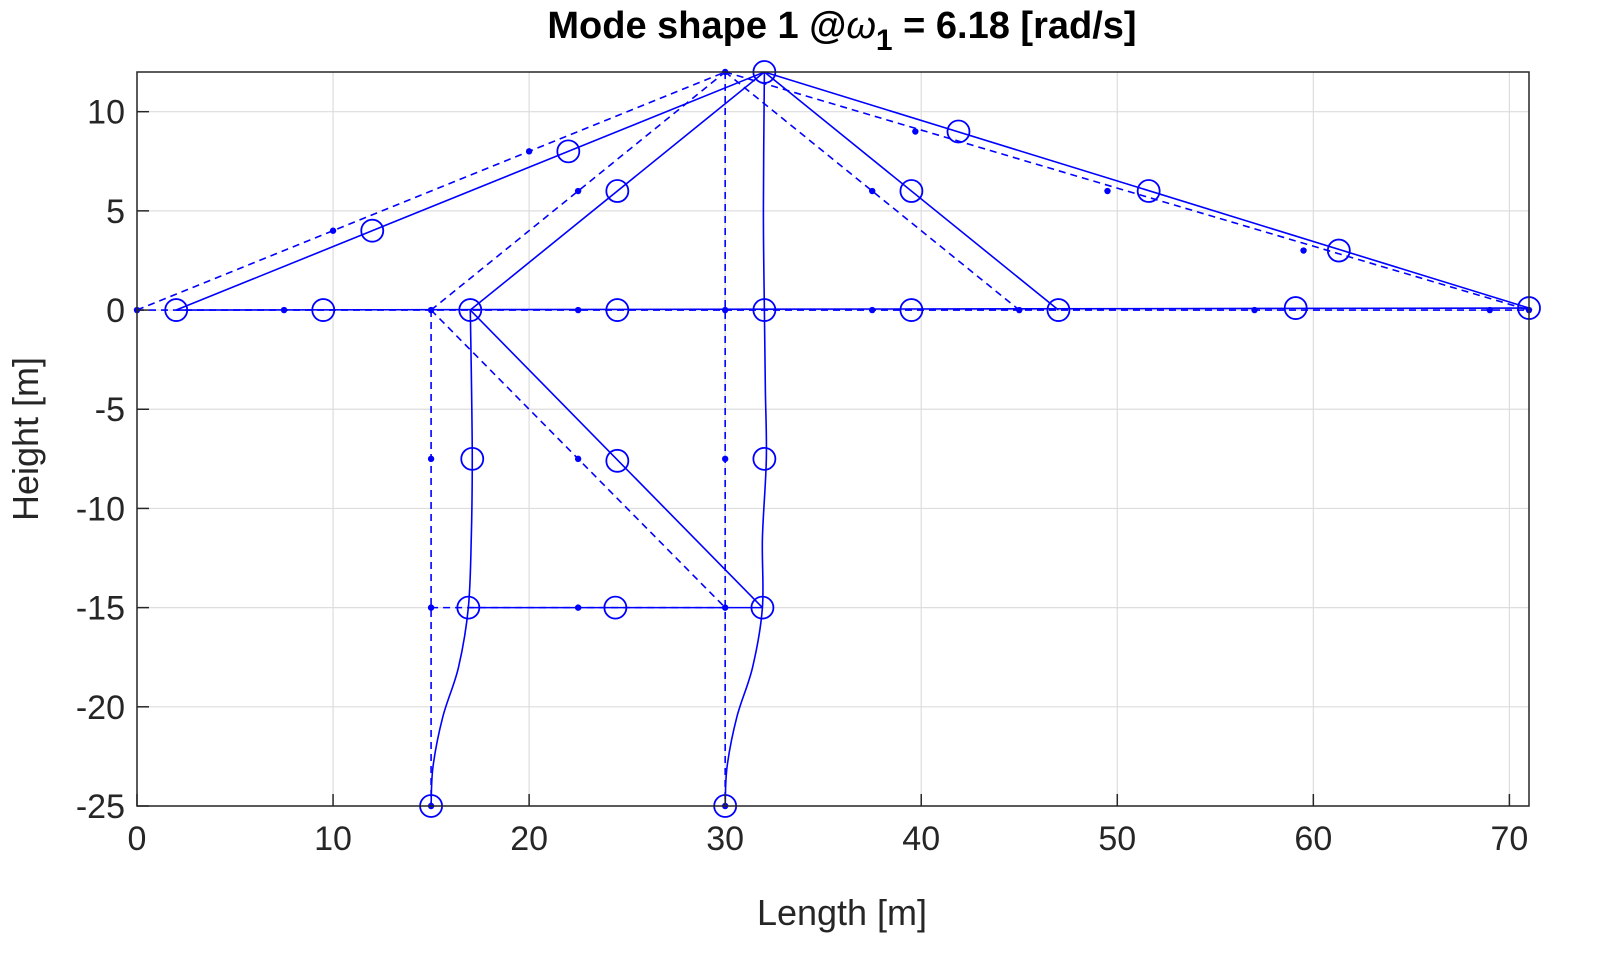 The image size is (1604, 962). What do you see at coordinates (333, 839) in the screenshot?
I see `x-tick-label: 10` at bounding box center [333, 839].